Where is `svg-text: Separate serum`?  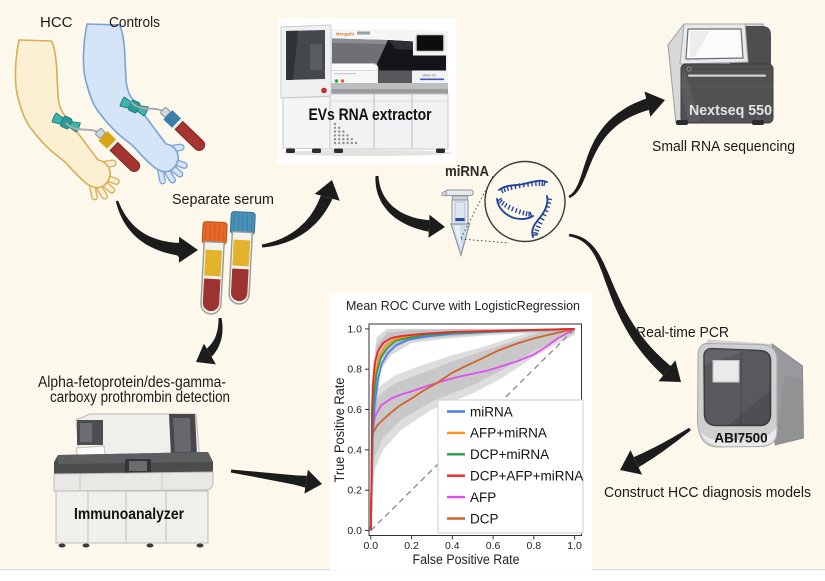
svg-text: Separate serum is located at coordinates (223, 199).